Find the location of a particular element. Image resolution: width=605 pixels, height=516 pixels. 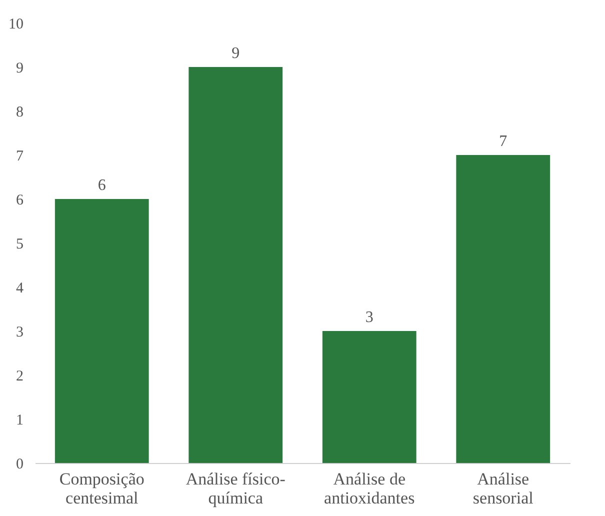

y-tick-label: 8 is located at coordinates (20, 112).